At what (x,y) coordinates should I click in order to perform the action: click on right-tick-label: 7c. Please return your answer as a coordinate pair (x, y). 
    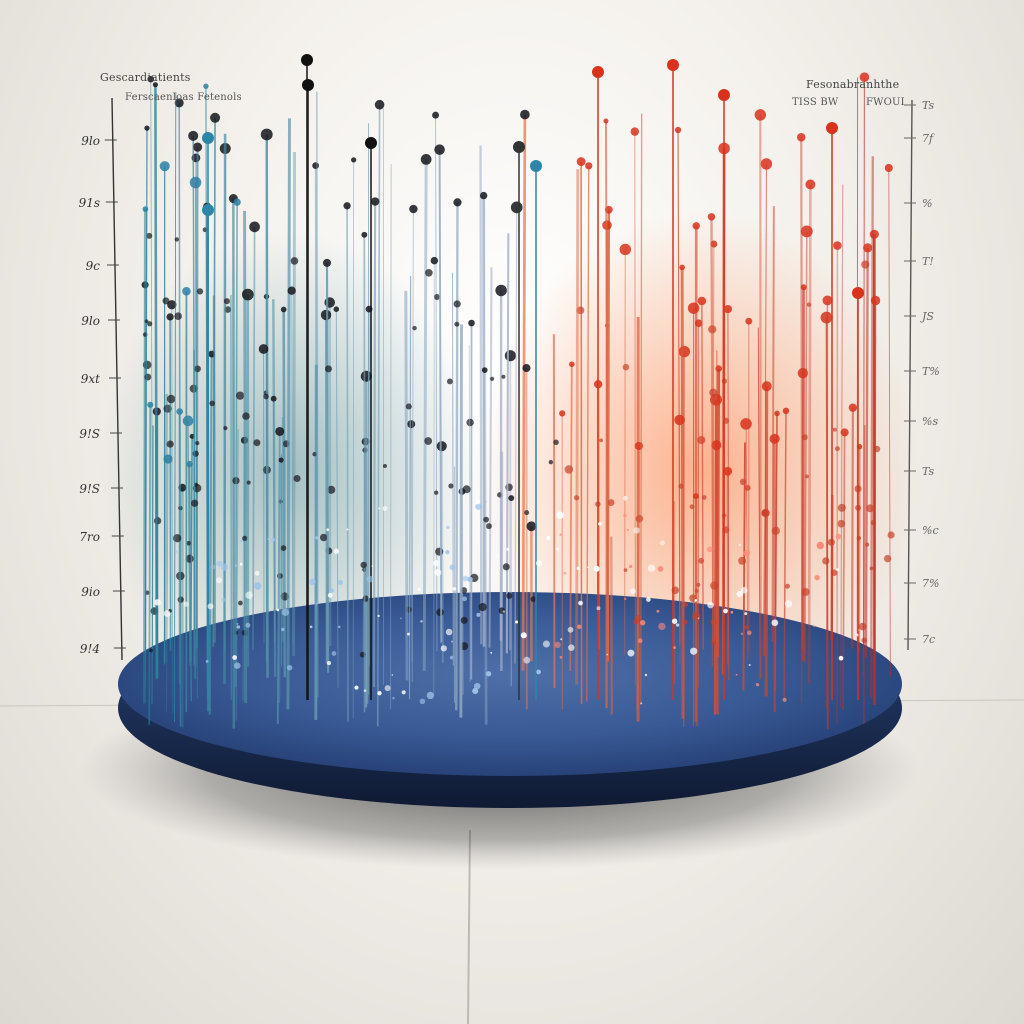
    Looking at the image, I should click on (929, 639).